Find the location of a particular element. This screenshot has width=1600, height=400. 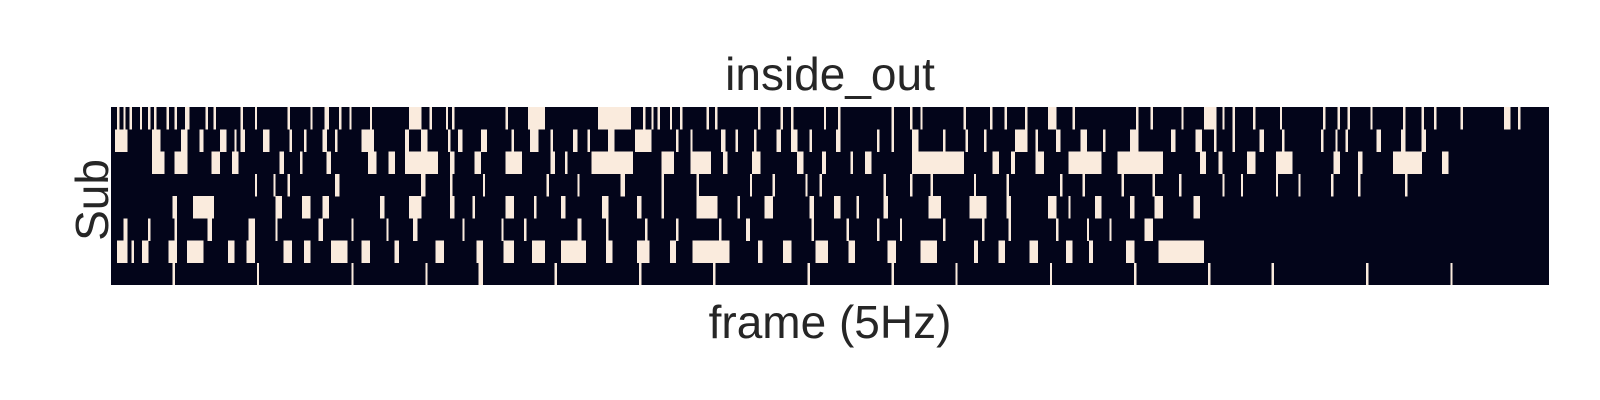

chart-title: inside_out is located at coordinates (830, 74).